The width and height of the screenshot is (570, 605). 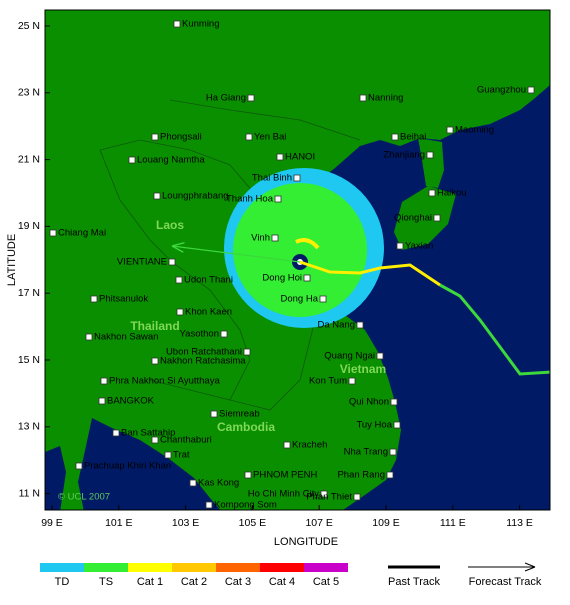 I want to click on city-label: Ban Sattahip, so click(x=148, y=433).